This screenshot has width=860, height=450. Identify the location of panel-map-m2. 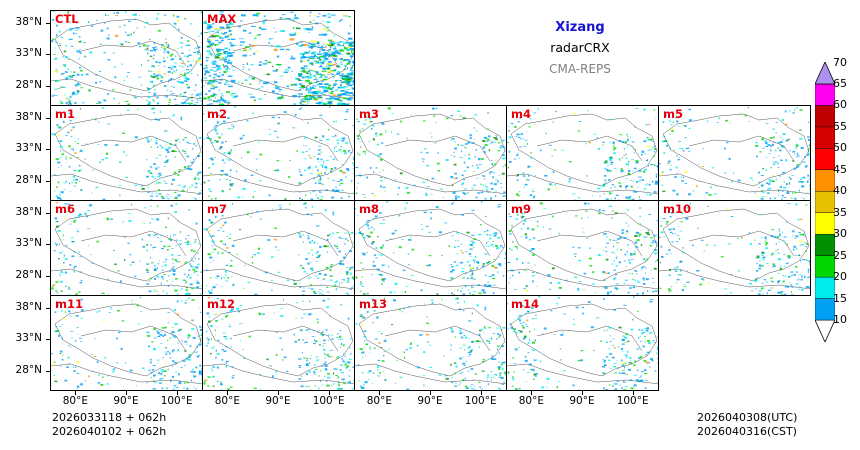
(278, 153).